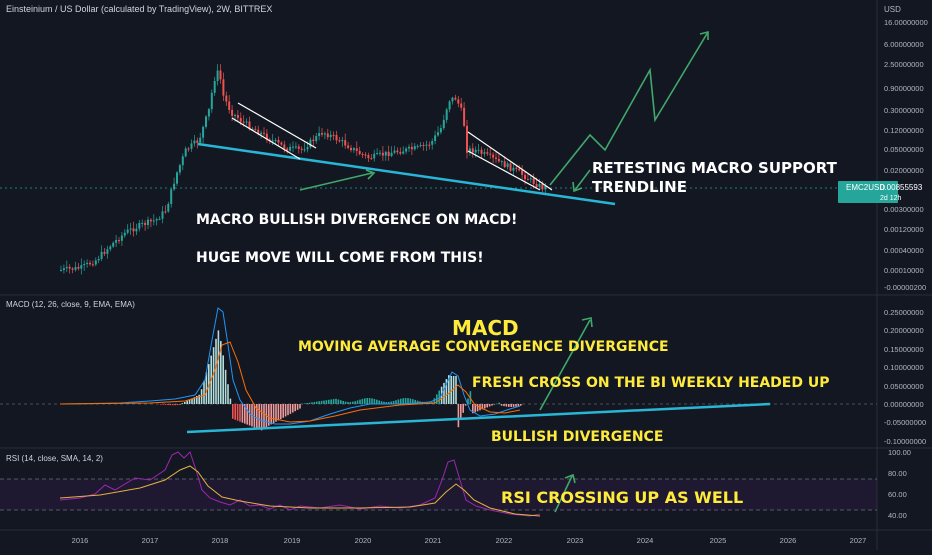 The width and height of the screenshot is (932, 555). I want to click on time-tick-label: 2026, so click(788, 540).